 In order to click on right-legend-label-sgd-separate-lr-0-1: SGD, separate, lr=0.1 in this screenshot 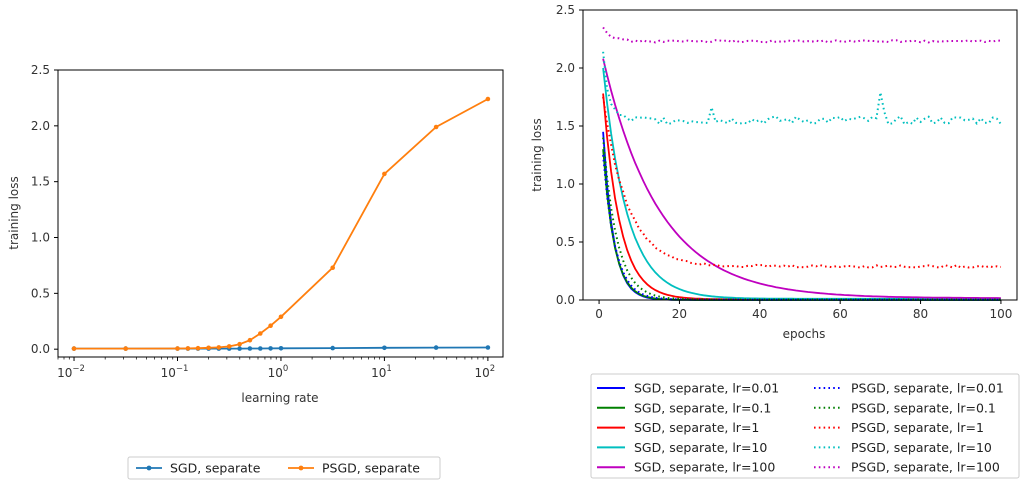, I will do `click(702, 407)`.